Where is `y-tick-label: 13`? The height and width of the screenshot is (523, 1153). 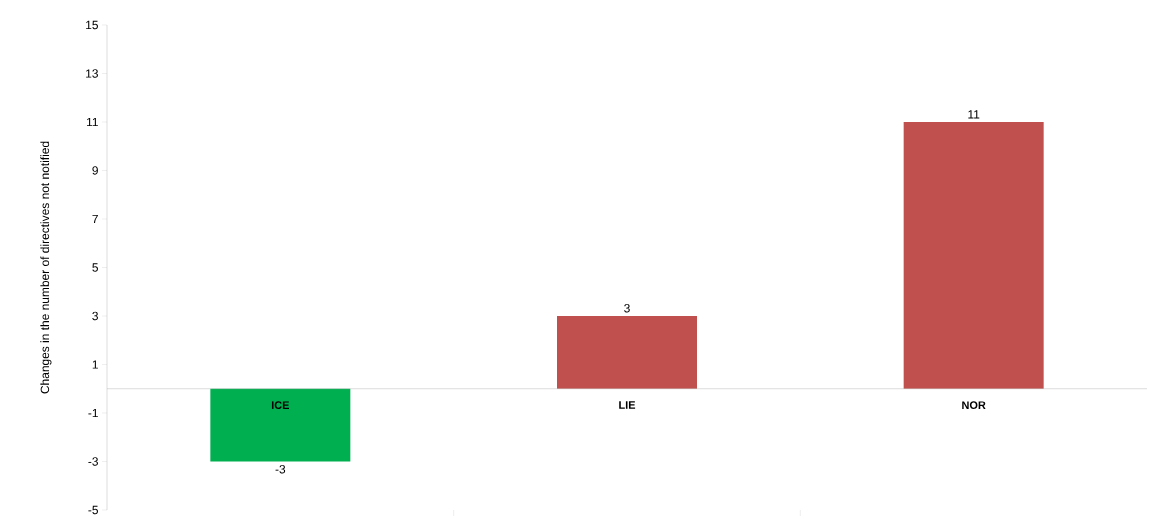
y-tick-label: 13 is located at coordinates (92, 73).